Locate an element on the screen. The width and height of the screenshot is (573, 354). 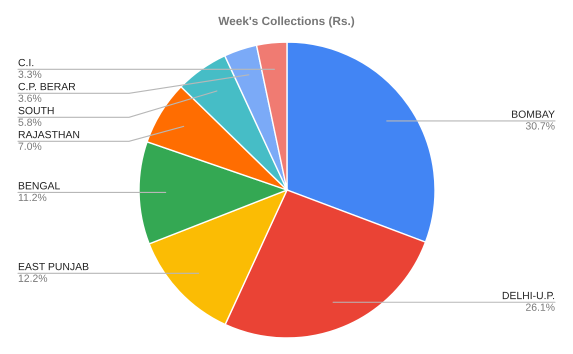
slice-label: SOUTH is located at coordinates (36, 110).